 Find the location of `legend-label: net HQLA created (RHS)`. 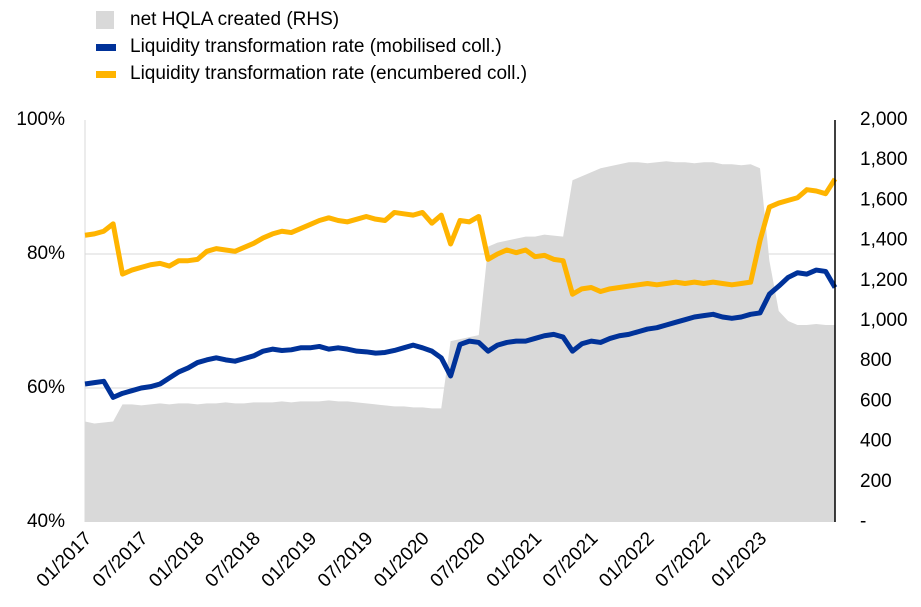

legend-label: net HQLA created (RHS) is located at coordinates (234, 19).